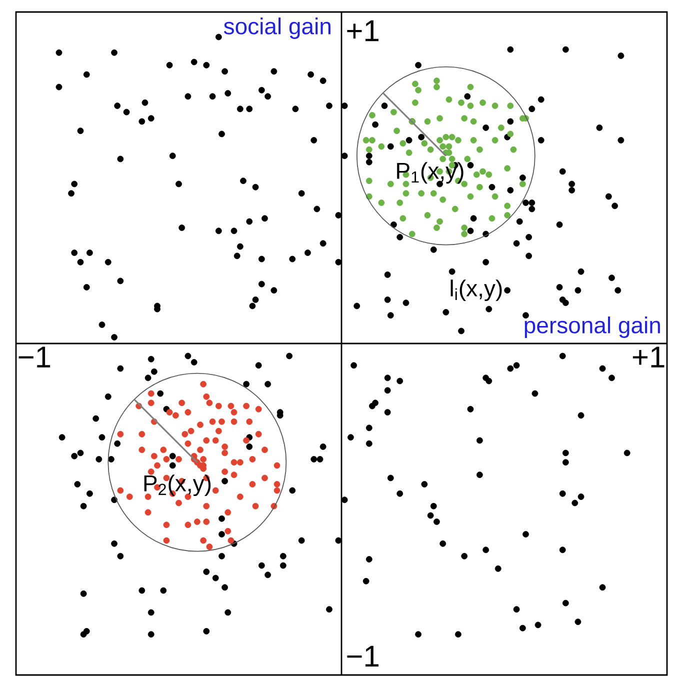 The image size is (683, 687). Describe the element at coordinates (476, 291) in the screenshot. I see `annotation: l$_{i}$(x,y)` at that location.